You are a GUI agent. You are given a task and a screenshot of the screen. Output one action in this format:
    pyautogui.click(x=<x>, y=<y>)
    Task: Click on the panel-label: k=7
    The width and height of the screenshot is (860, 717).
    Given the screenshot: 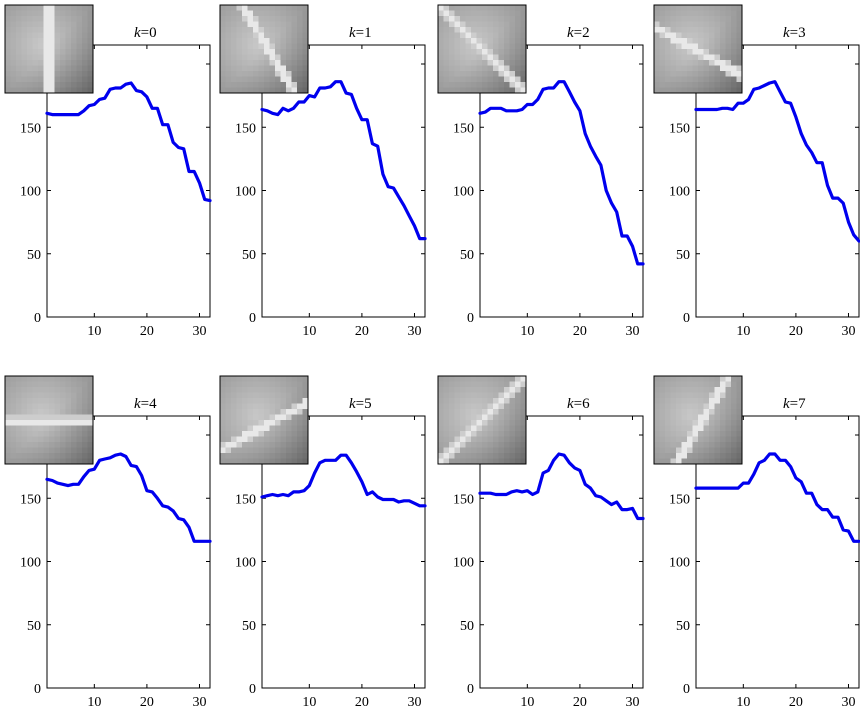 What is the action you would take?
    pyautogui.click(x=794, y=404)
    